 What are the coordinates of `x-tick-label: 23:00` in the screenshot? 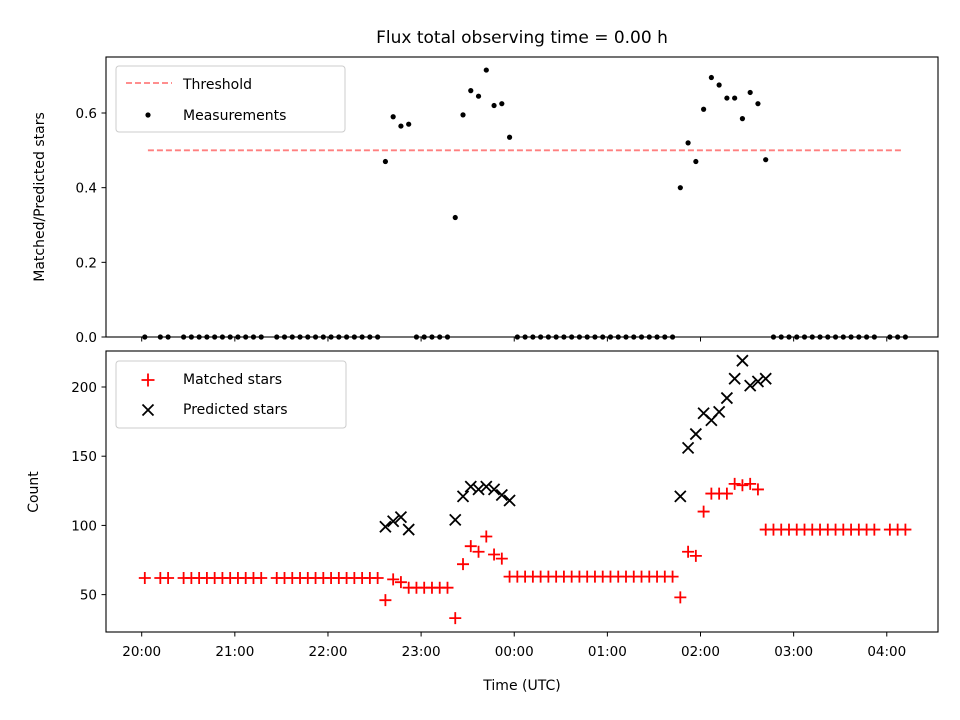 It's located at (421, 652).